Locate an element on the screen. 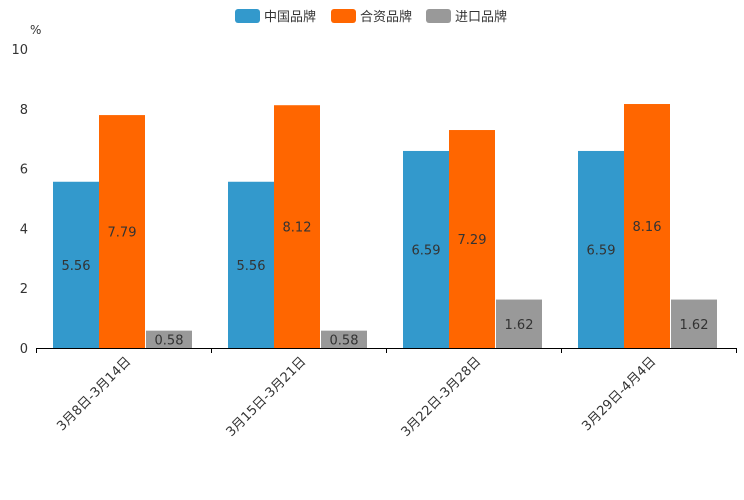 This screenshot has height=500, width=744. legend-label: 中国品牌 is located at coordinates (290, 17).